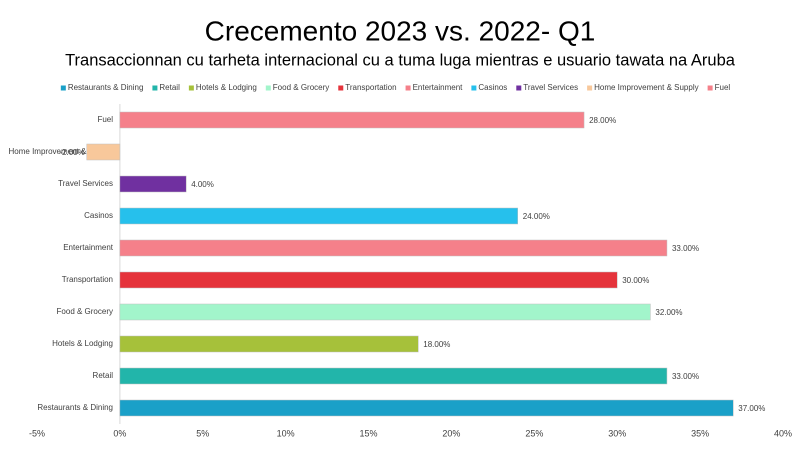  I want to click on legend-label: Entertainment, so click(438, 87).